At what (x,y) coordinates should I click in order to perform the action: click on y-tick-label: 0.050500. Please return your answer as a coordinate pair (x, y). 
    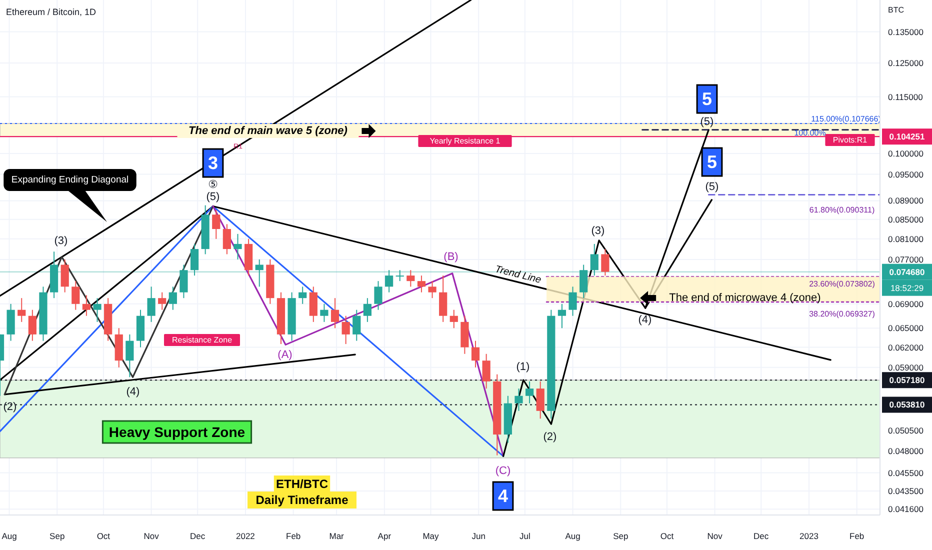
    Looking at the image, I should click on (906, 430).